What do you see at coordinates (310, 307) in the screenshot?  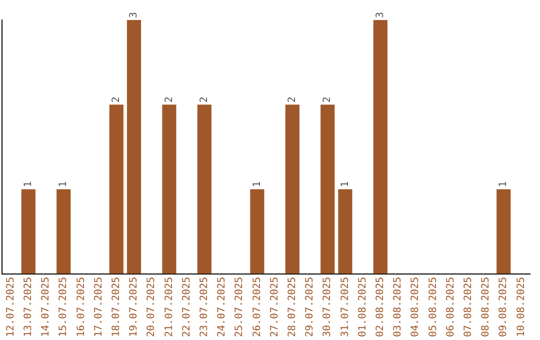 I see `x-tick-label: 29.07.2025` at bounding box center [310, 307].